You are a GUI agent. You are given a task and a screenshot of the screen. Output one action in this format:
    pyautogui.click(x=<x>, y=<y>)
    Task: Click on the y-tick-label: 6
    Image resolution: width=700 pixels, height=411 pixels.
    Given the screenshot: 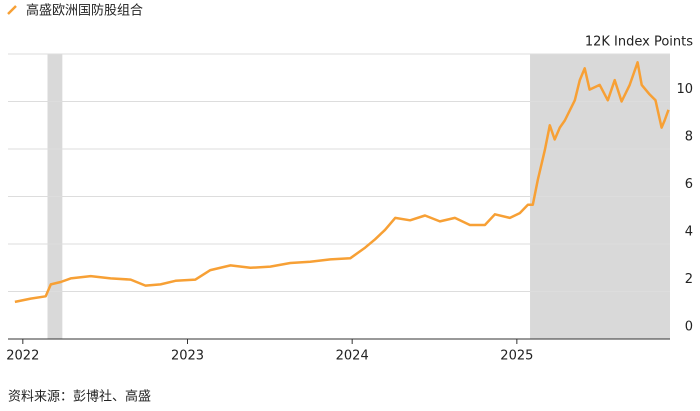 What is the action you would take?
    pyautogui.click(x=689, y=184)
    